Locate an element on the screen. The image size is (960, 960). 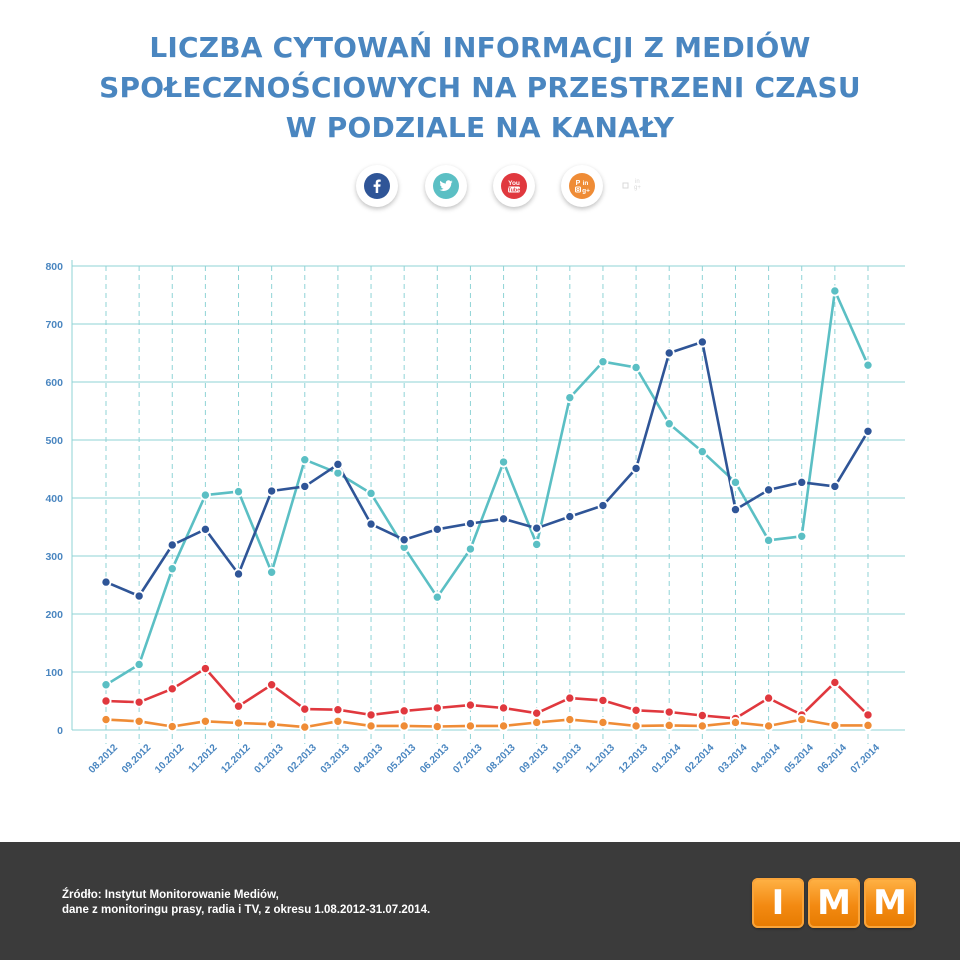
x-tick-label: 12.2013 is located at coordinates (634, 759).